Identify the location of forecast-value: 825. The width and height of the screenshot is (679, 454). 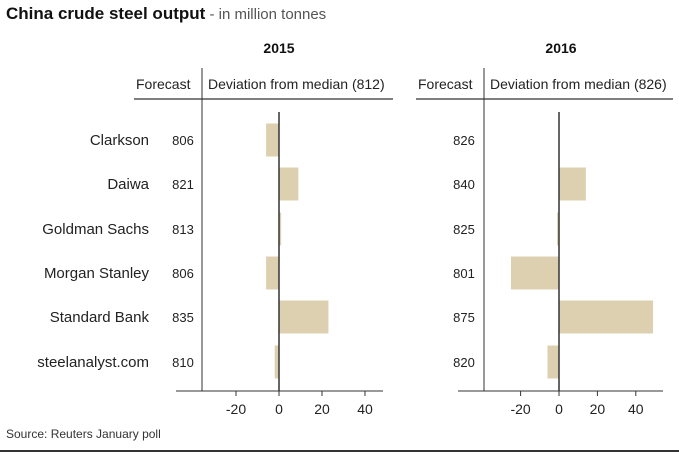
(464, 229).